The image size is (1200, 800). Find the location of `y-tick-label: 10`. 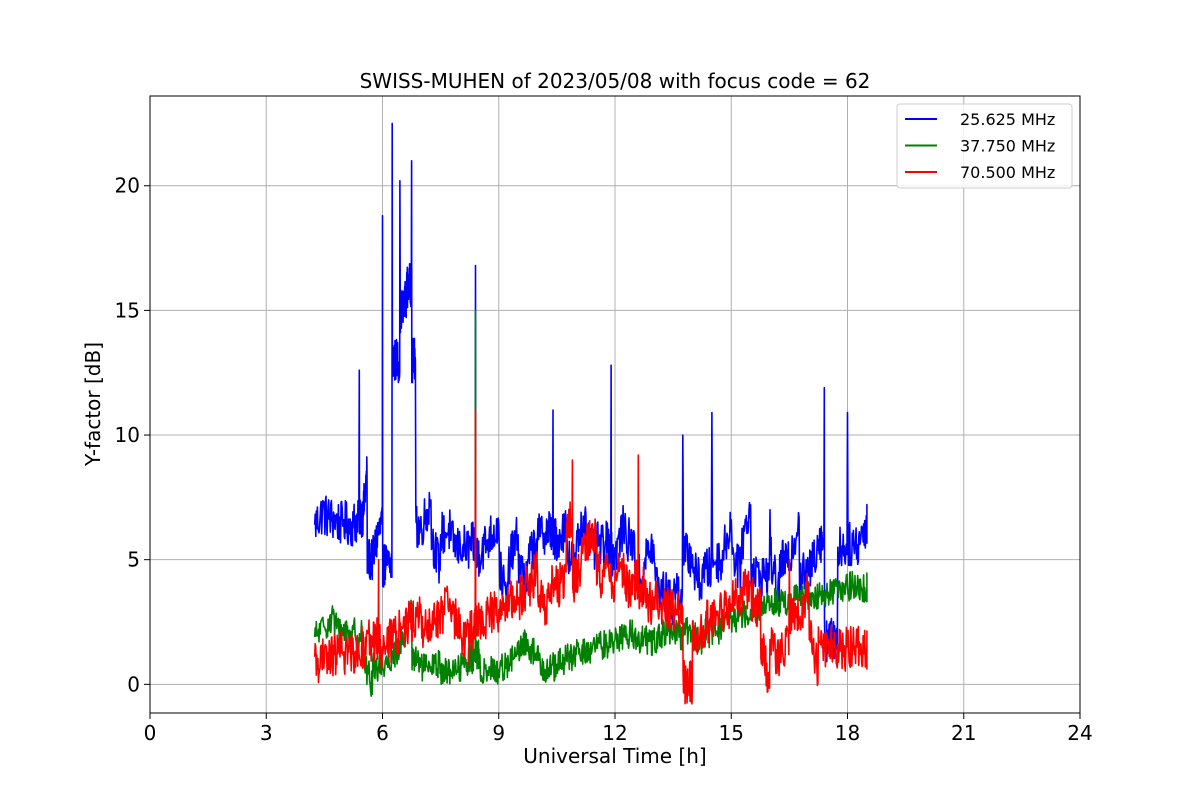

y-tick-label: 10 is located at coordinates (127, 435).